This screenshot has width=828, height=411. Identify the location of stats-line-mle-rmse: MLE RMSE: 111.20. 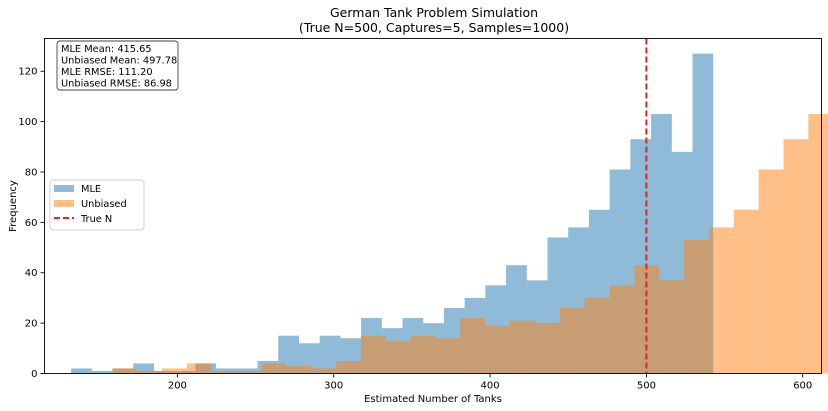
(107, 72).